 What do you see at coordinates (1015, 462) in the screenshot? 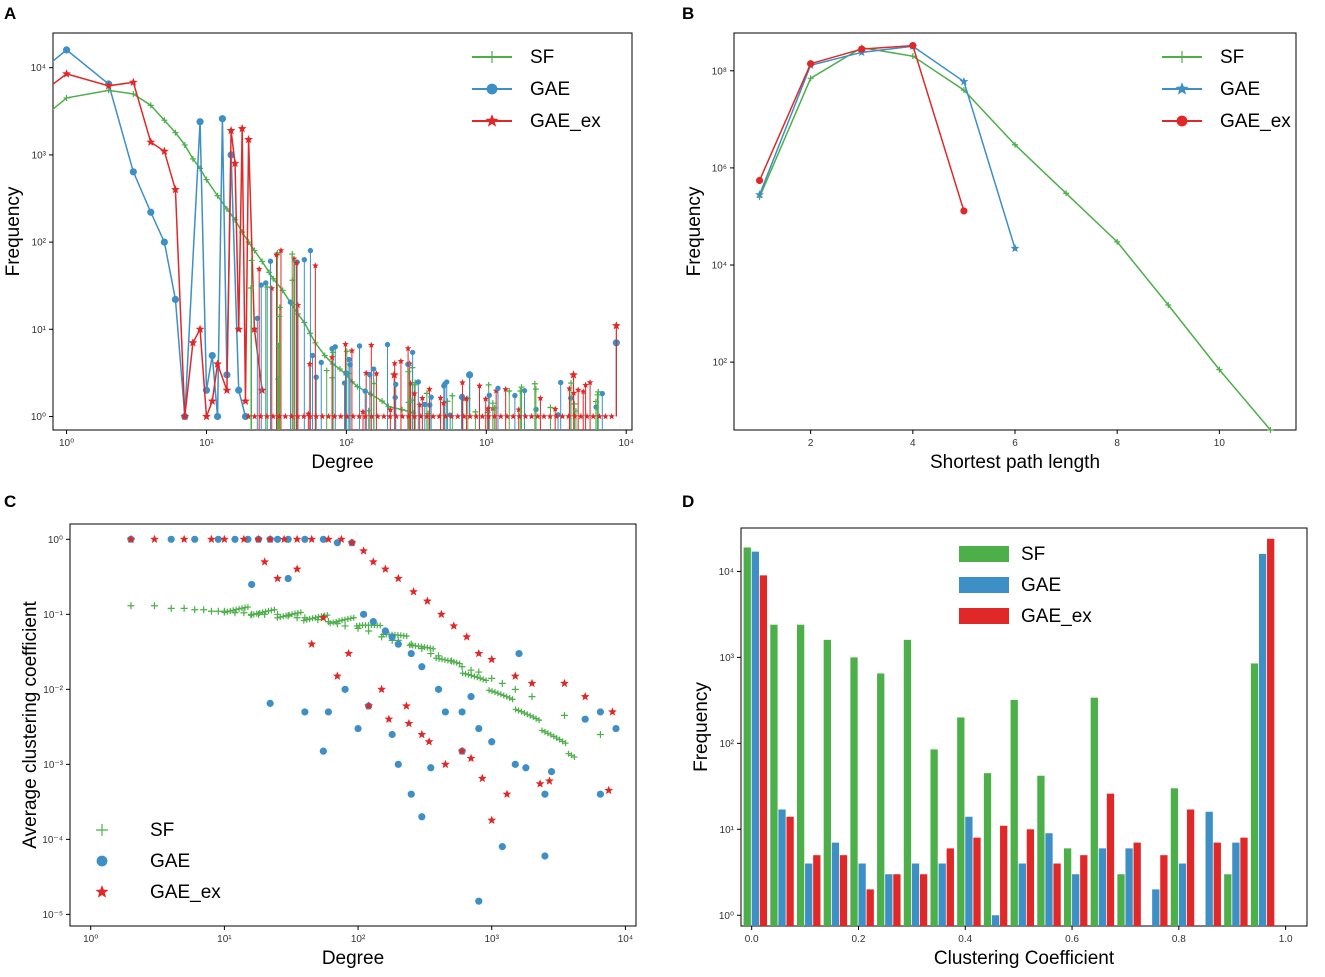
I see `x-axis-label: Shortest path length` at bounding box center [1015, 462].